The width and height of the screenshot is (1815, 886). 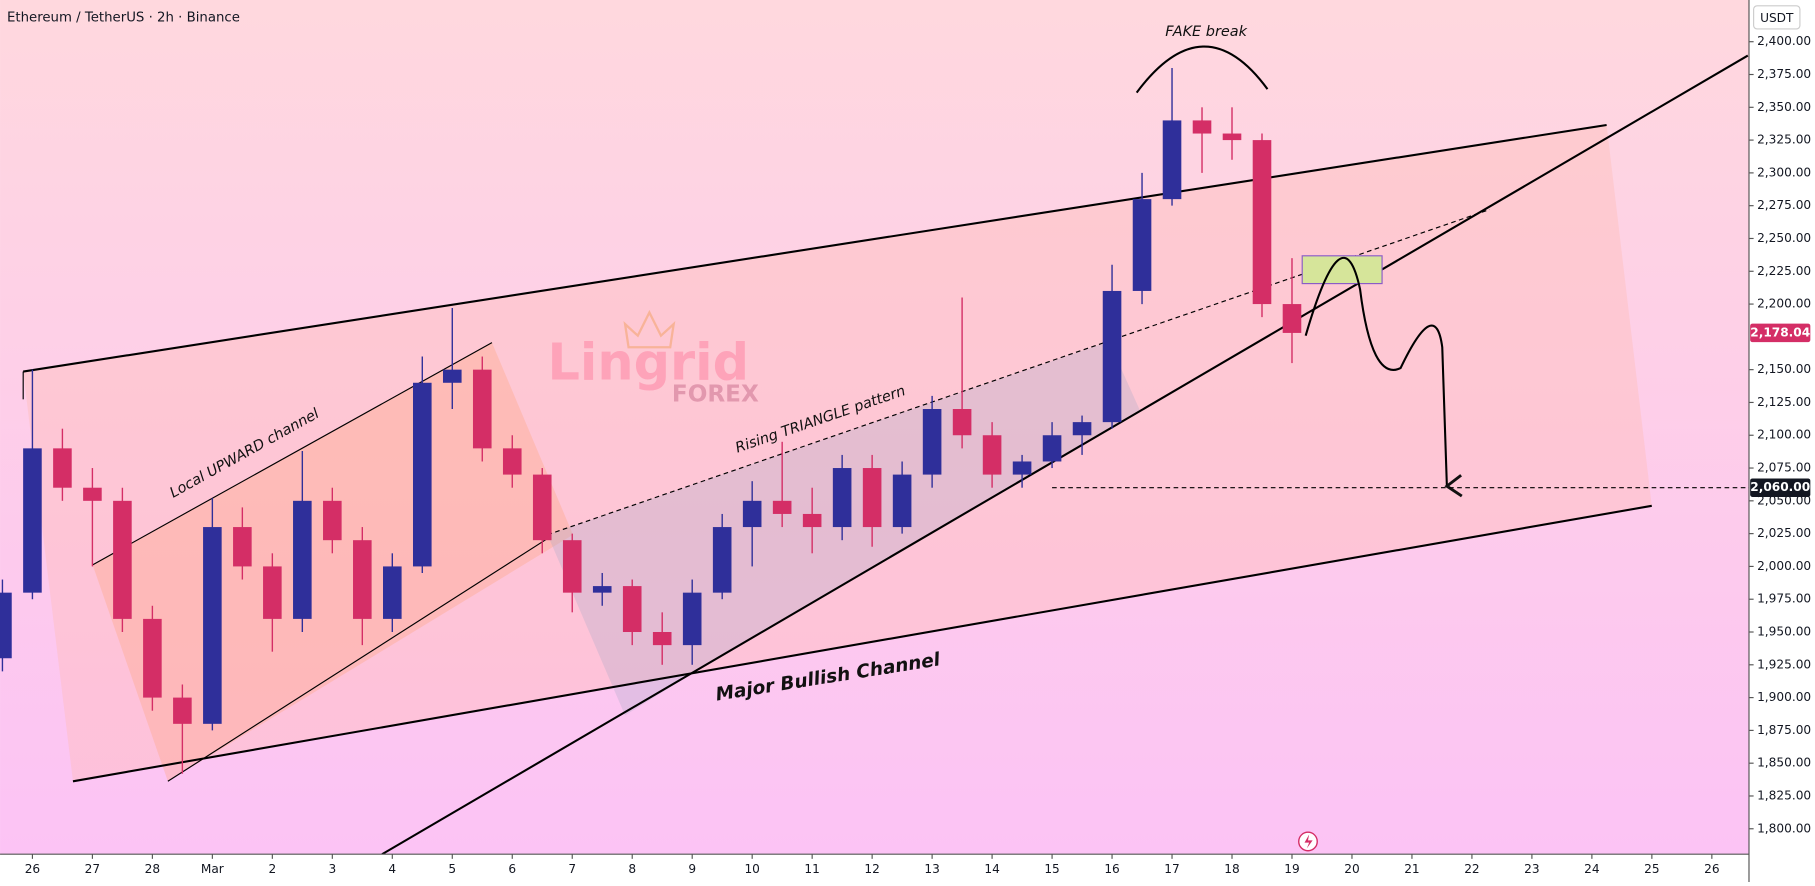 I want to click on projection-path, so click(x=1383, y=377).